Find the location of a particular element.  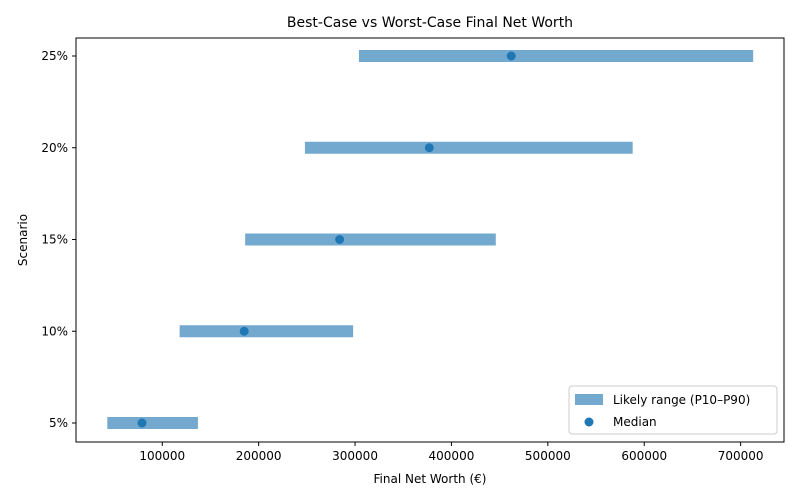

y-axis-label: Scenario is located at coordinates (23, 240).